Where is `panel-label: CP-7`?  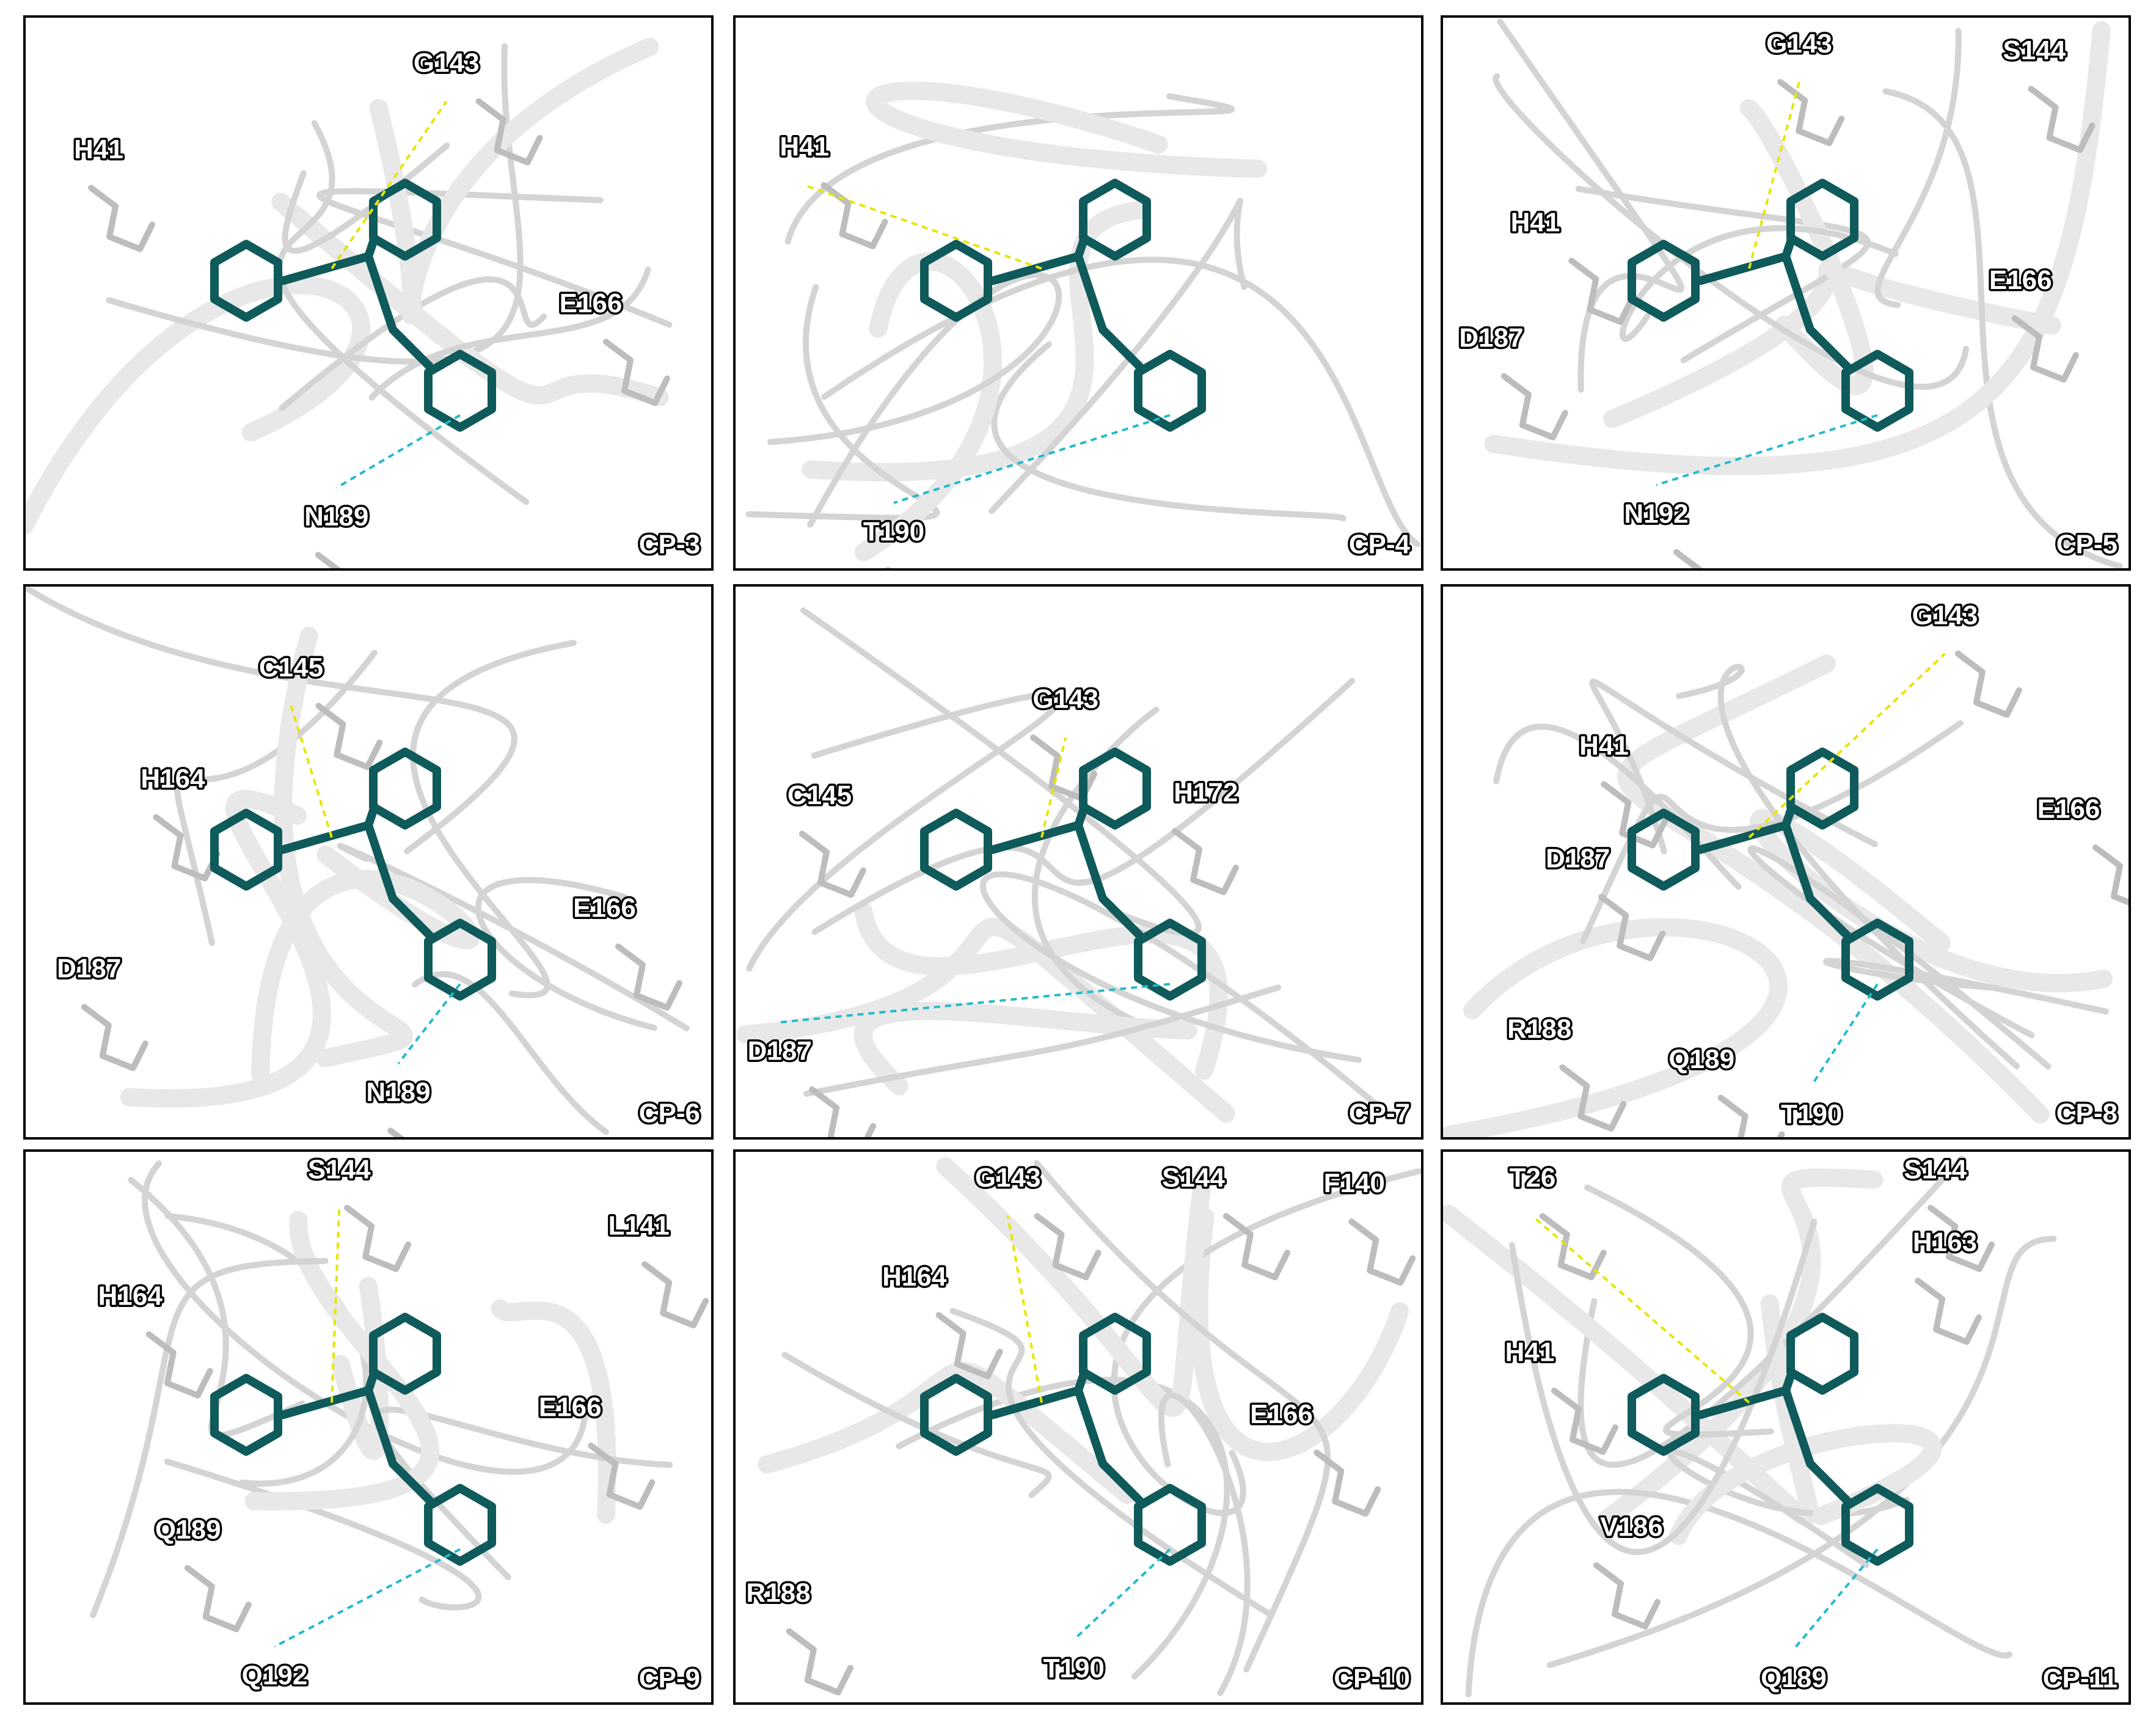
panel-label: CP-7 is located at coordinates (1379, 1114).